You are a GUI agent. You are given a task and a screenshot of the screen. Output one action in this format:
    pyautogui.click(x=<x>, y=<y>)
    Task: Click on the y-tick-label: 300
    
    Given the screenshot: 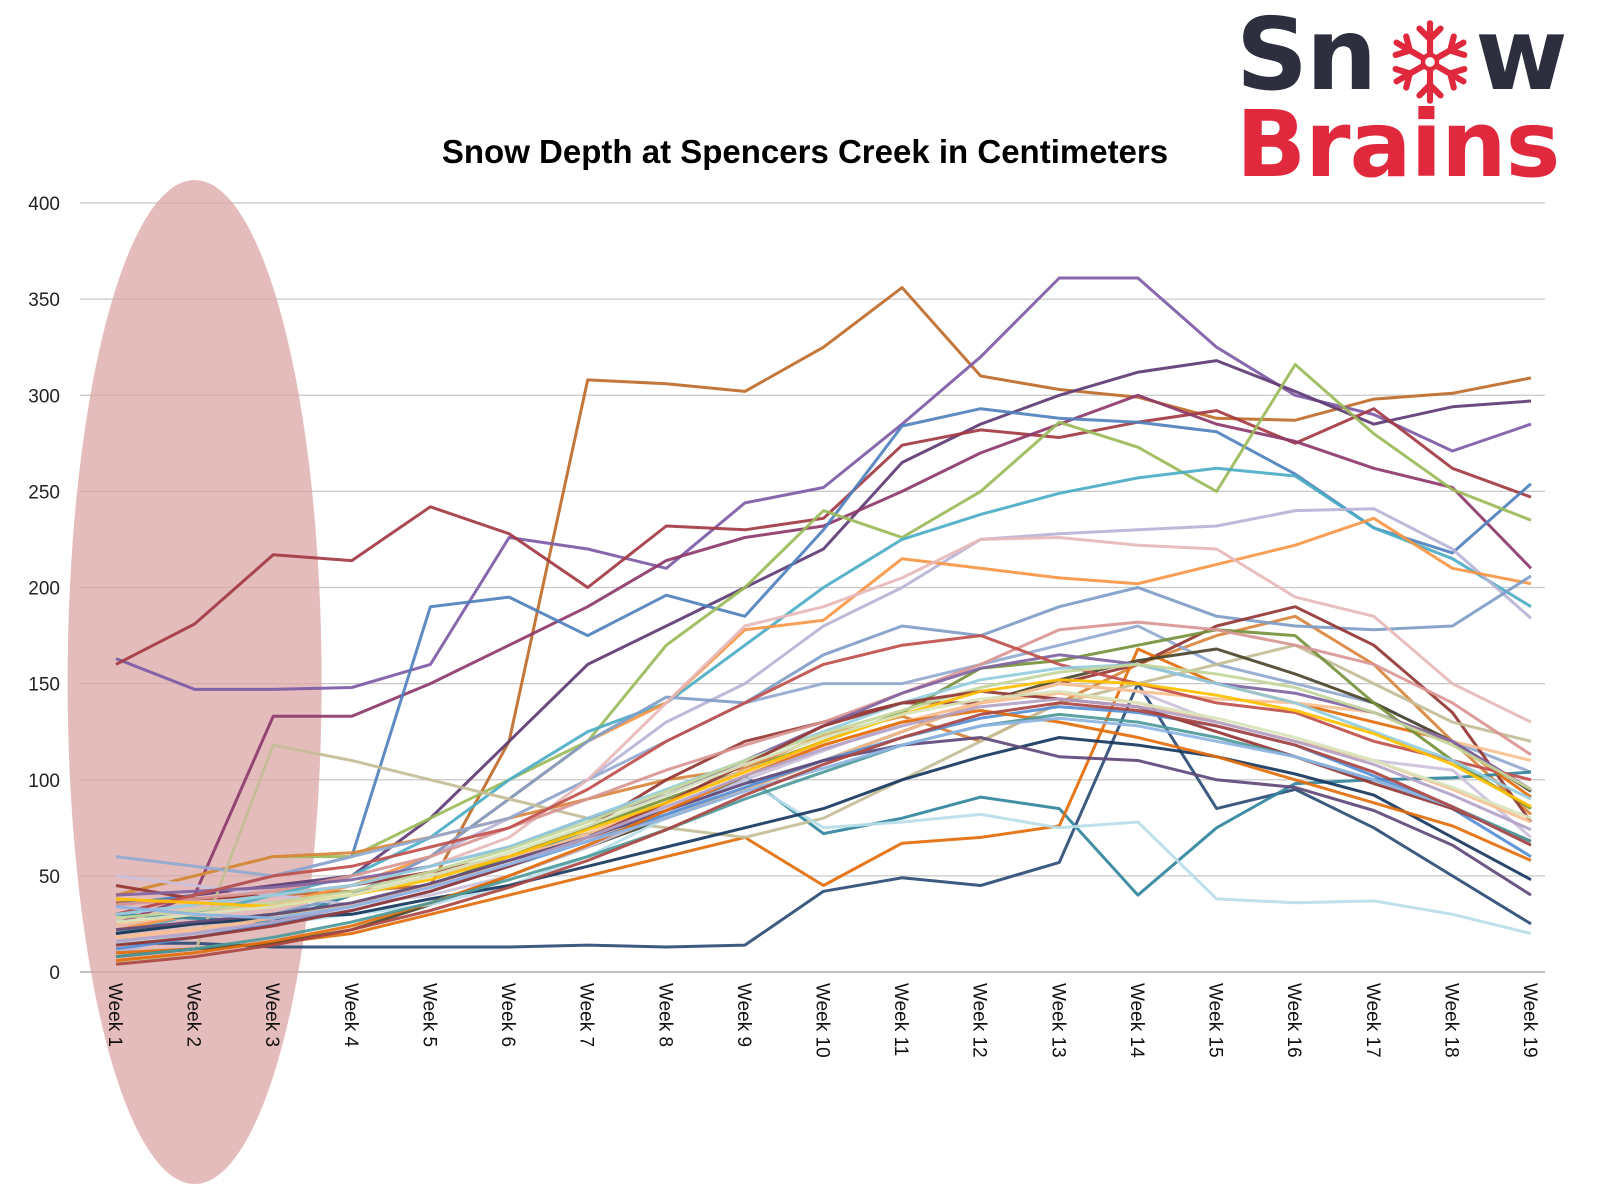 What is the action you would take?
    pyautogui.click(x=44, y=396)
    